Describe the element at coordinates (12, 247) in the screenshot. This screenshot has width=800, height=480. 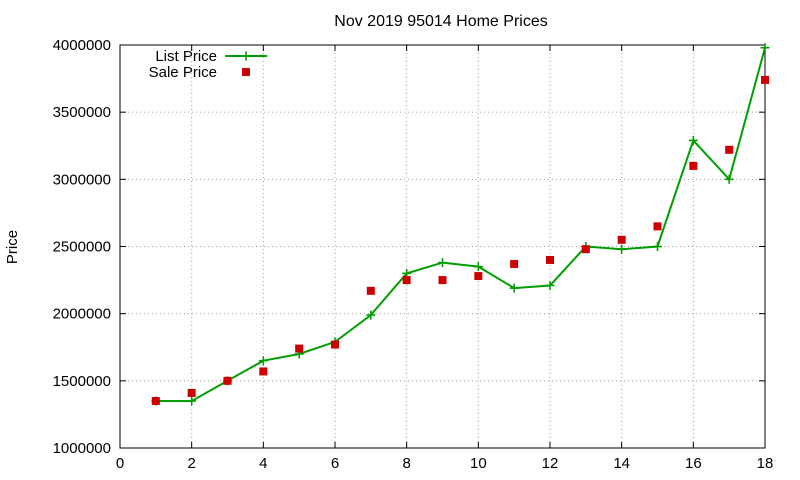
I see `y-axis-label: Price` at that location.